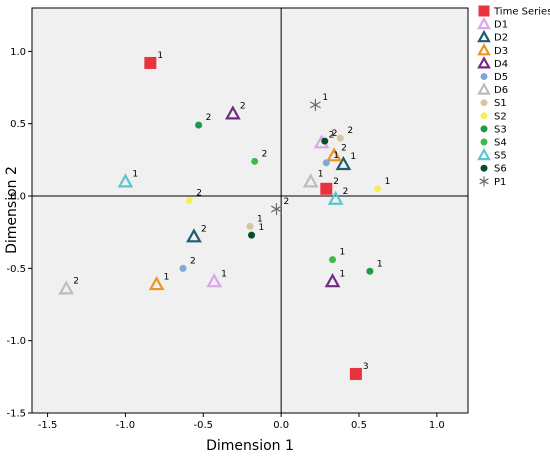 The image size is (550, 459). I want to click on point-label-d6: 2, so click(76, 282).